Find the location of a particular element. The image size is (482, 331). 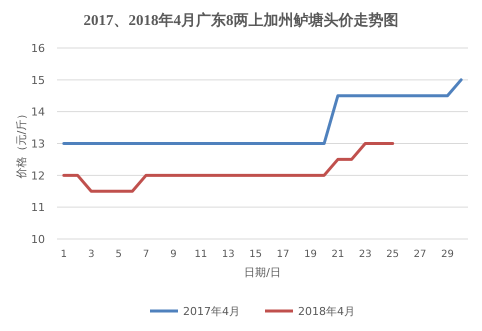

x-tick-label: 25 is located at coordinates (393, 254).